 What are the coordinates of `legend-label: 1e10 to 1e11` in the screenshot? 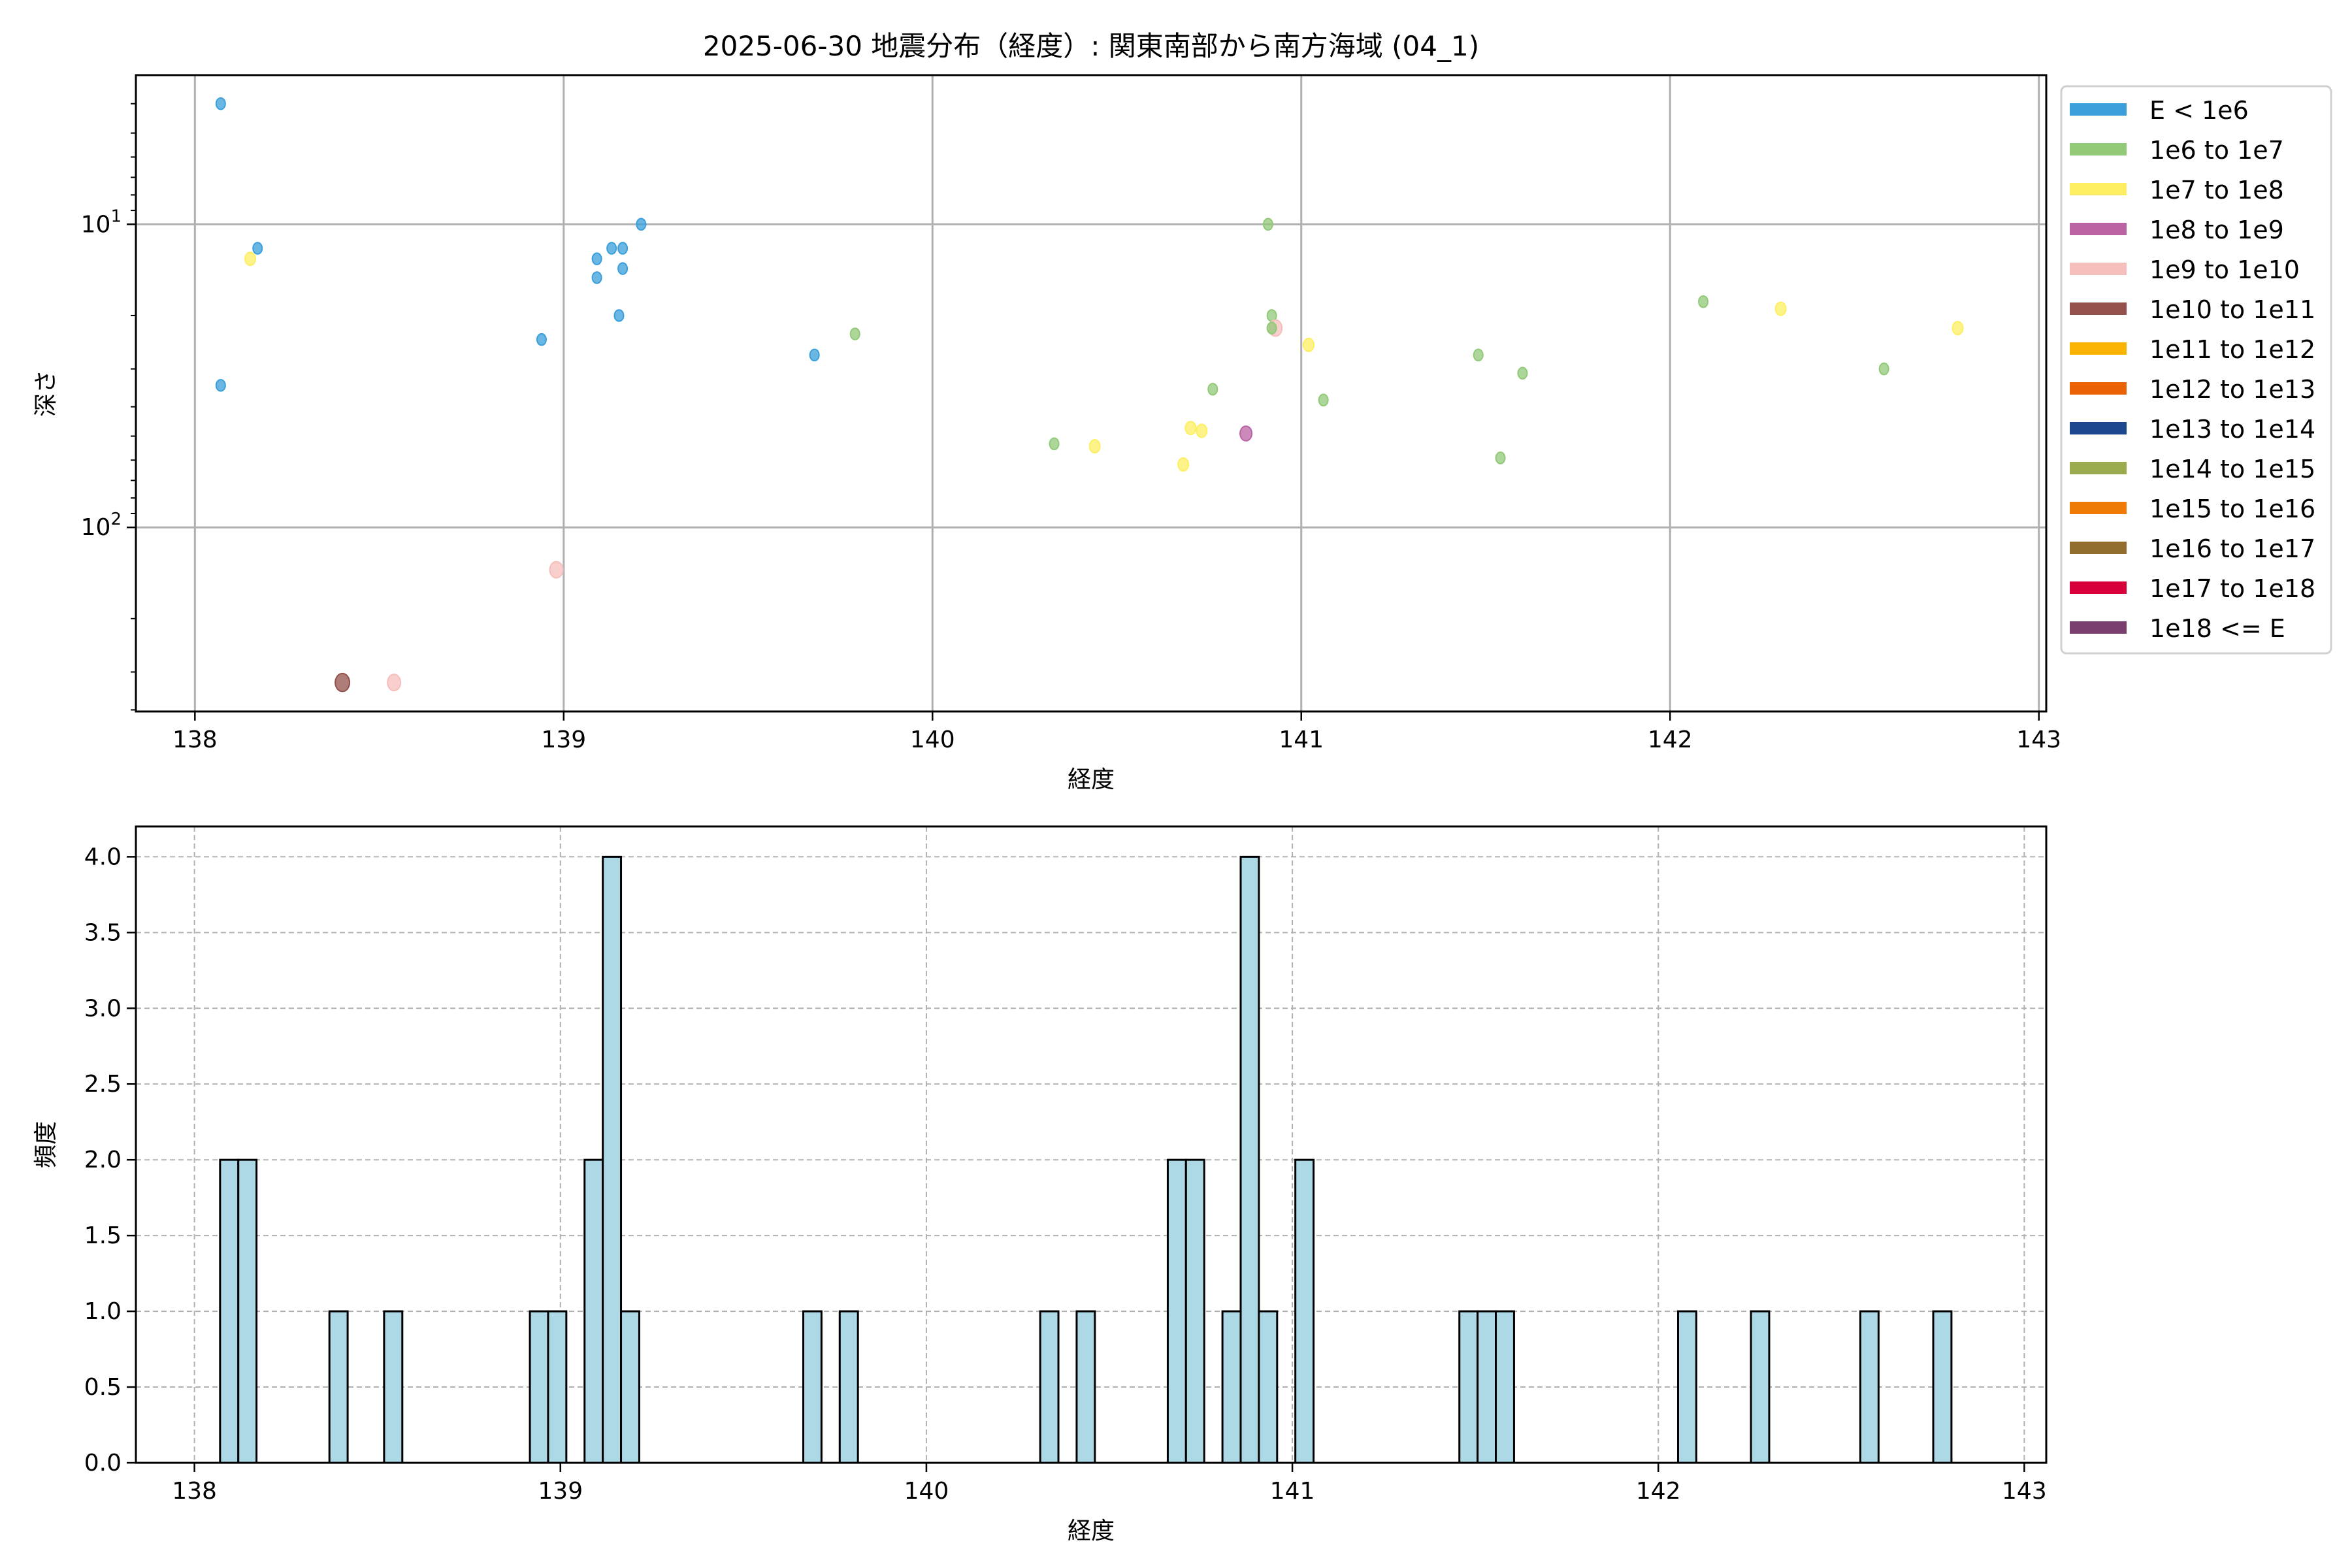 It's located at (2232, 309).